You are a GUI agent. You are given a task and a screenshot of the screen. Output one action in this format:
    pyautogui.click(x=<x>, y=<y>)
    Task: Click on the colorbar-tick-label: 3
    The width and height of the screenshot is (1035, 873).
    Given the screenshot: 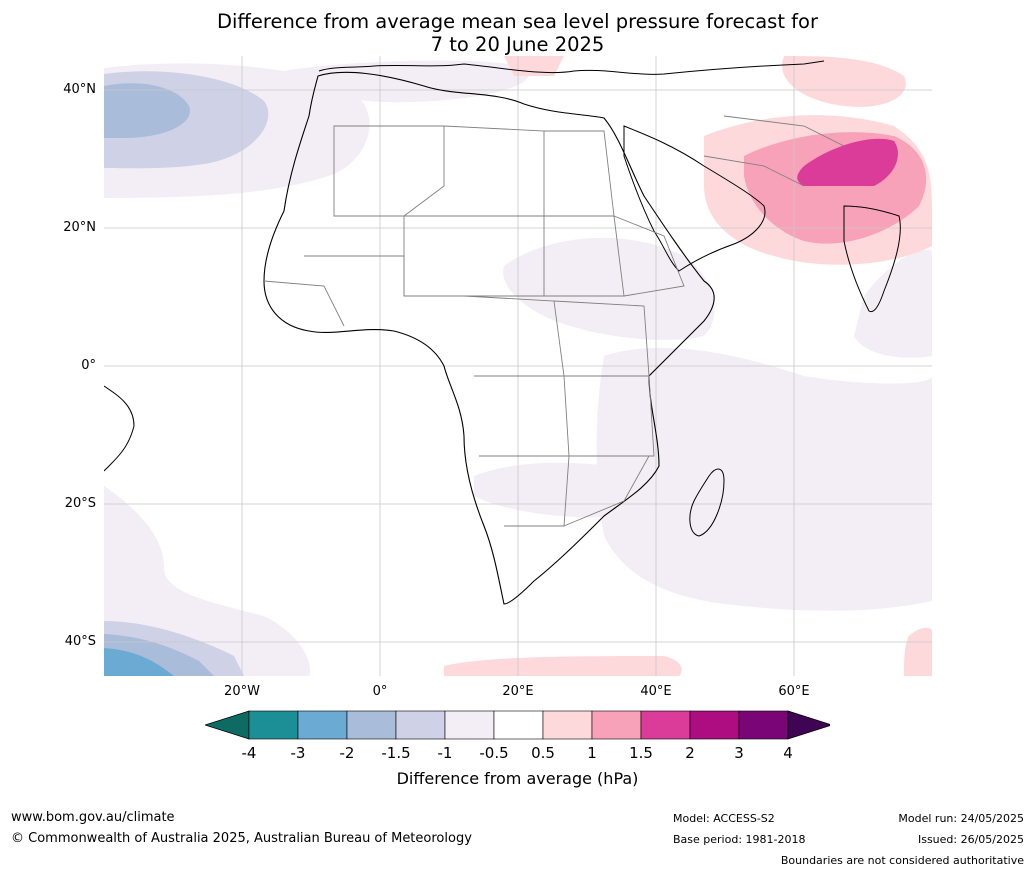 What is the action you would take?
    pyautogui.click(x=739, y=753)
    